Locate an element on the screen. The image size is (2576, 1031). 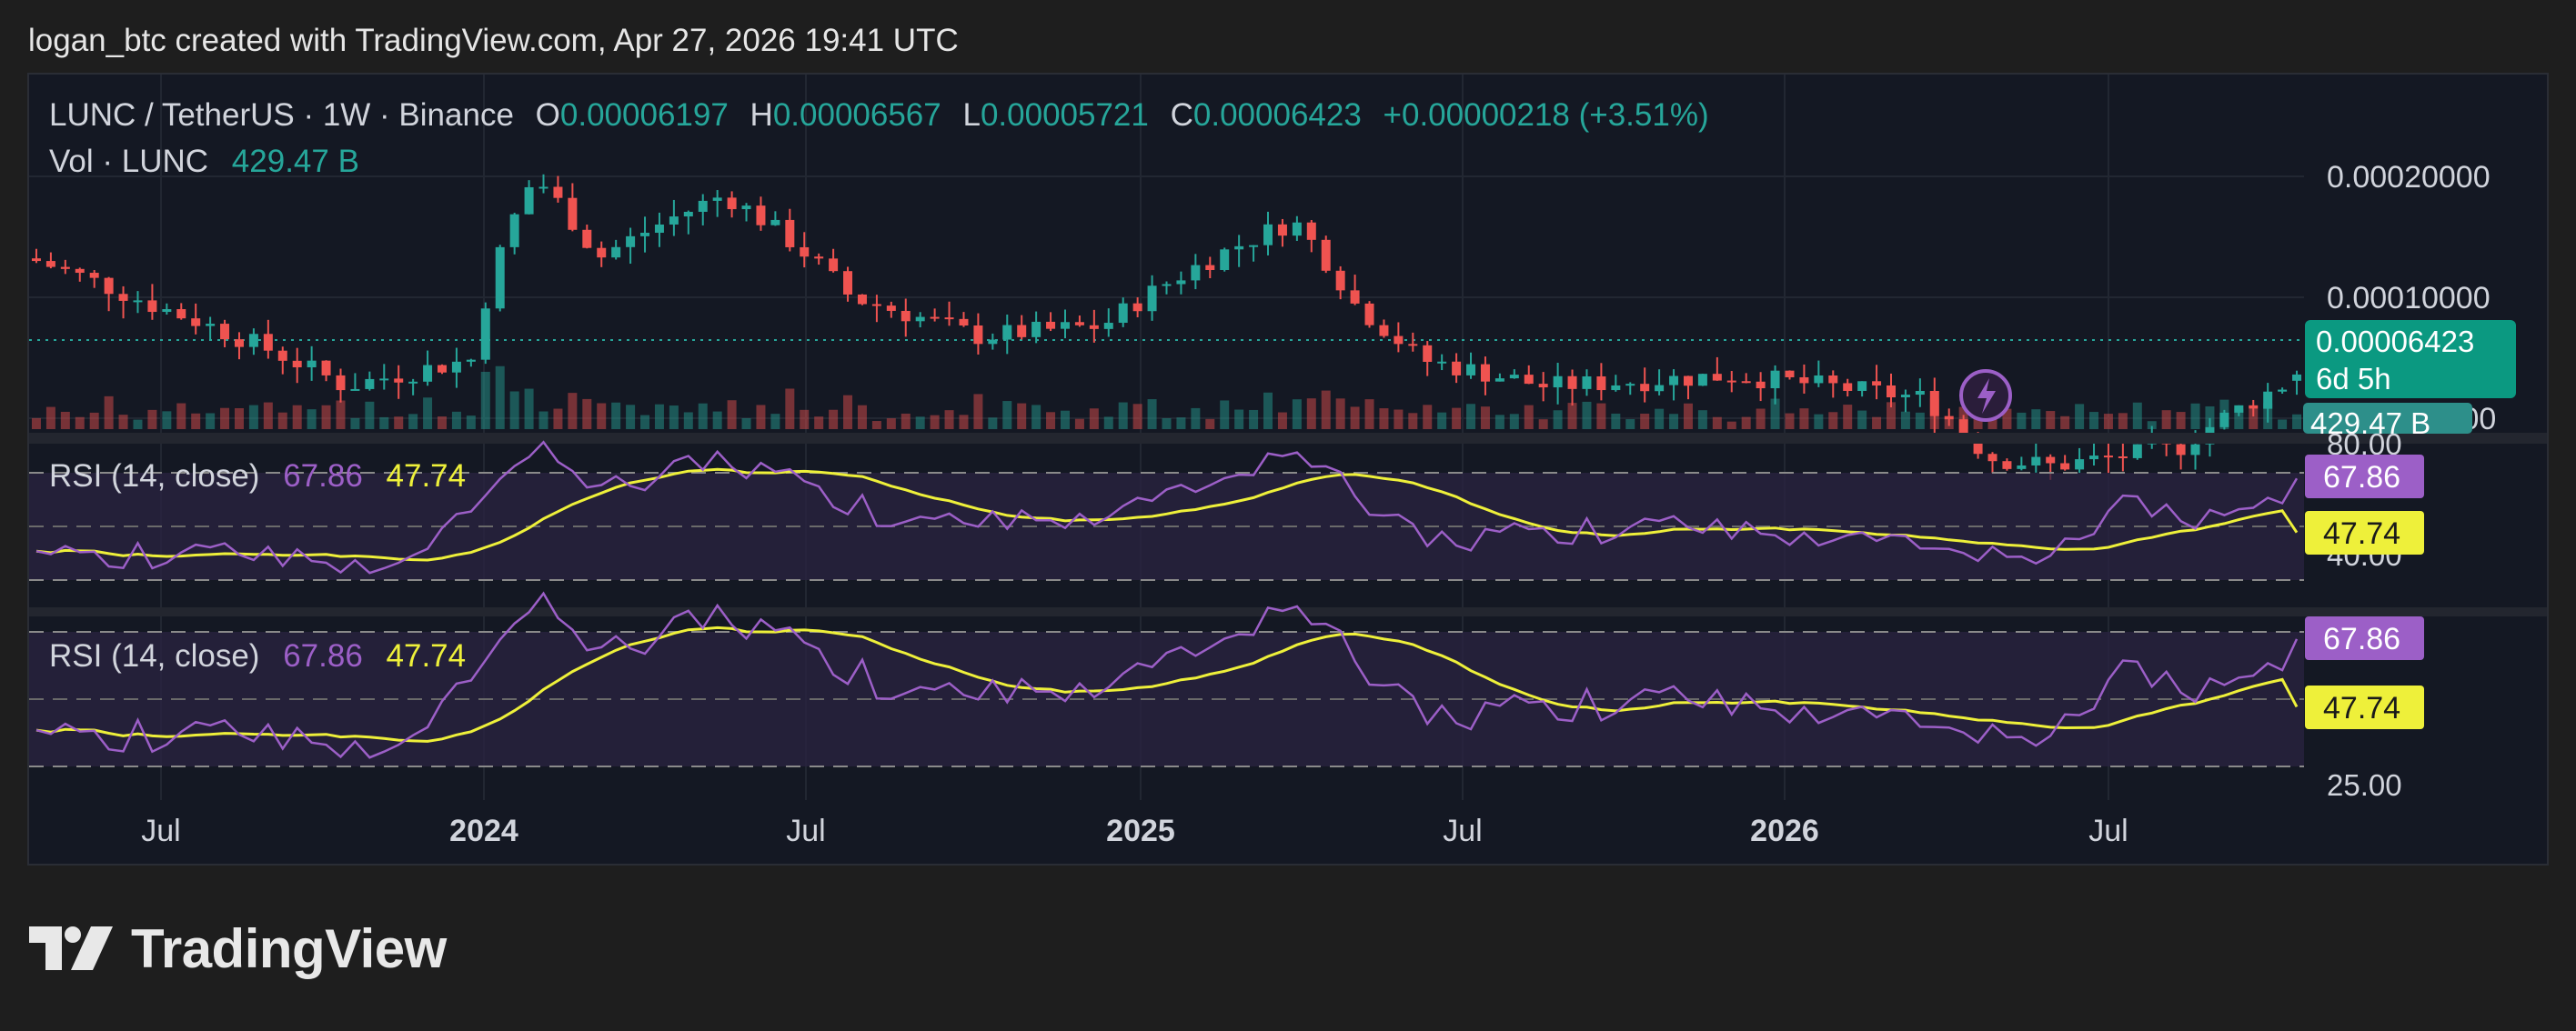
time-axis-label: 2026 is located at coordinates (1784, 831).